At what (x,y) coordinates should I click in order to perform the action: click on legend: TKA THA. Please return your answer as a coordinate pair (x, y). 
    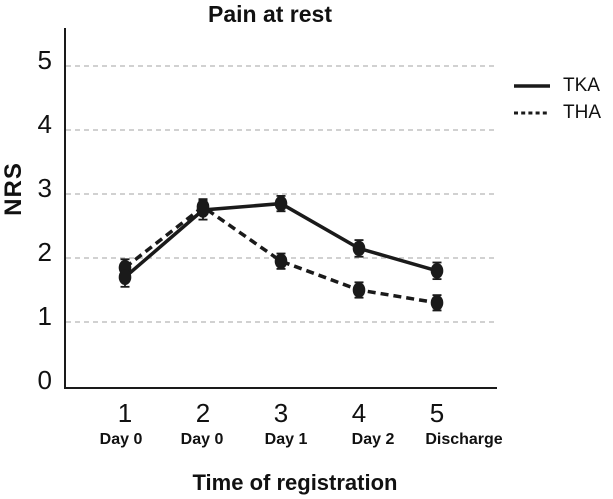
    Looking at the image, I should click on (557, 99).